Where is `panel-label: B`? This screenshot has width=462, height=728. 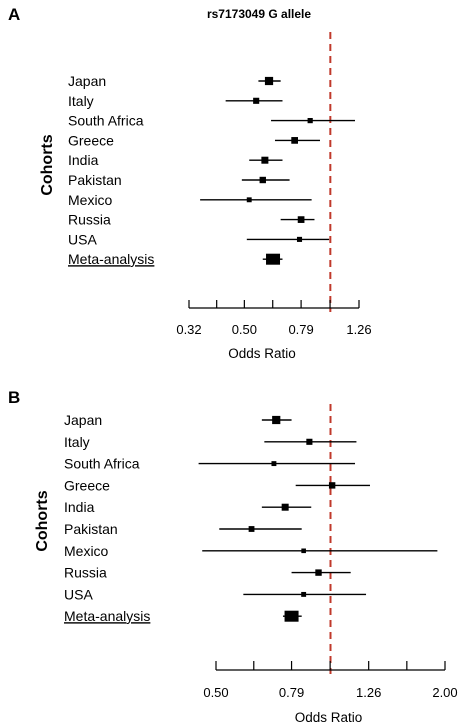
panel-label: B is located at coordinates (14, 397).